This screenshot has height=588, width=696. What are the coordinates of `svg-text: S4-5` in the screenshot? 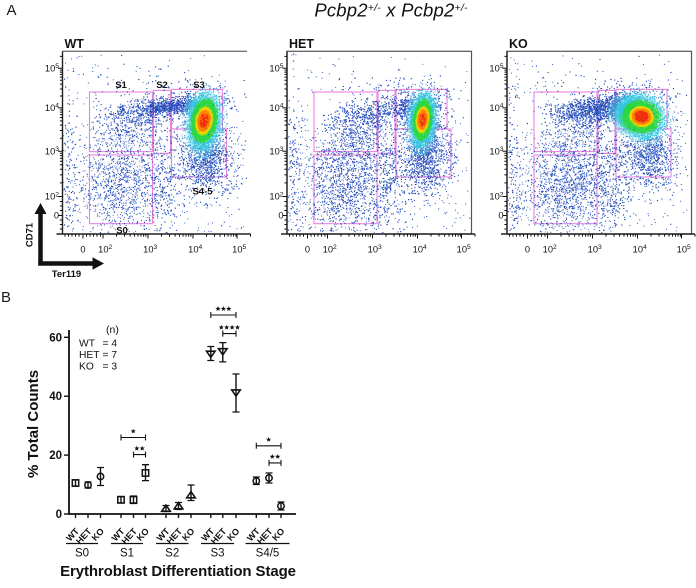 It's located at (202, 192).